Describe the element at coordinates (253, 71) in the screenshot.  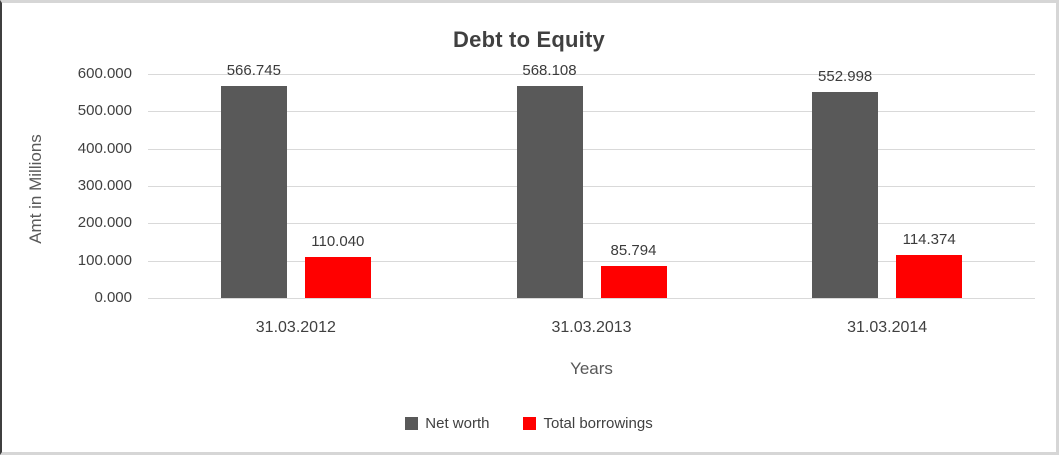
I see `bar-value-label: 566.745` at that location.